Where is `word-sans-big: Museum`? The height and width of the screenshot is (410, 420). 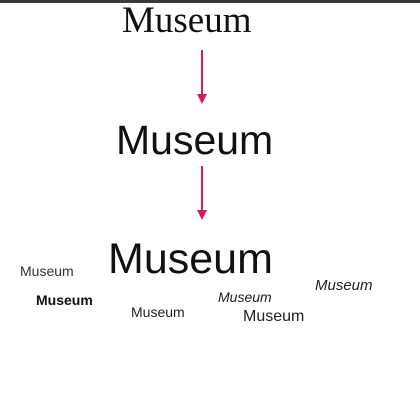
word-sans-big: Museum is located at coordinates (190, 259).